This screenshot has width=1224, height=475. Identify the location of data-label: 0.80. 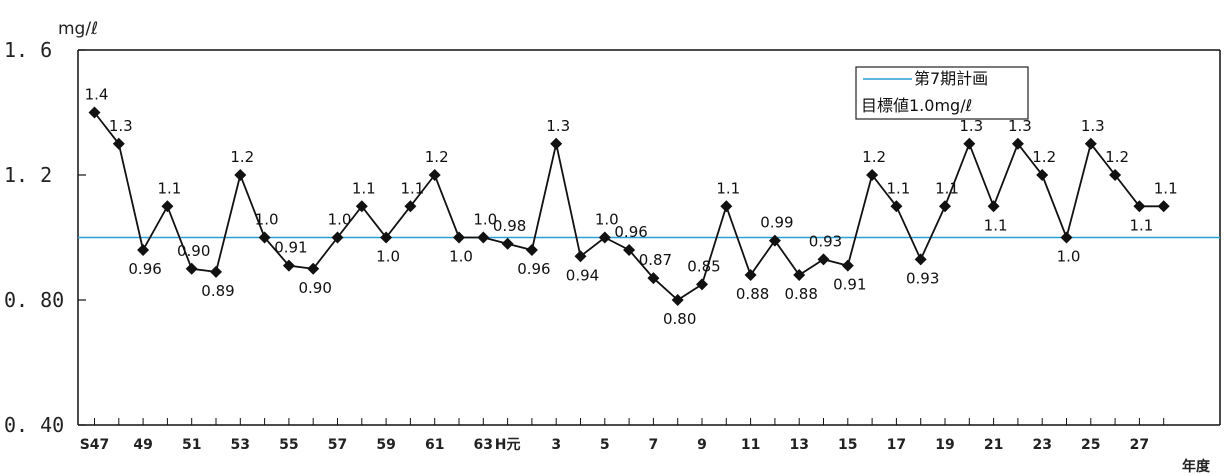
(679, 319).